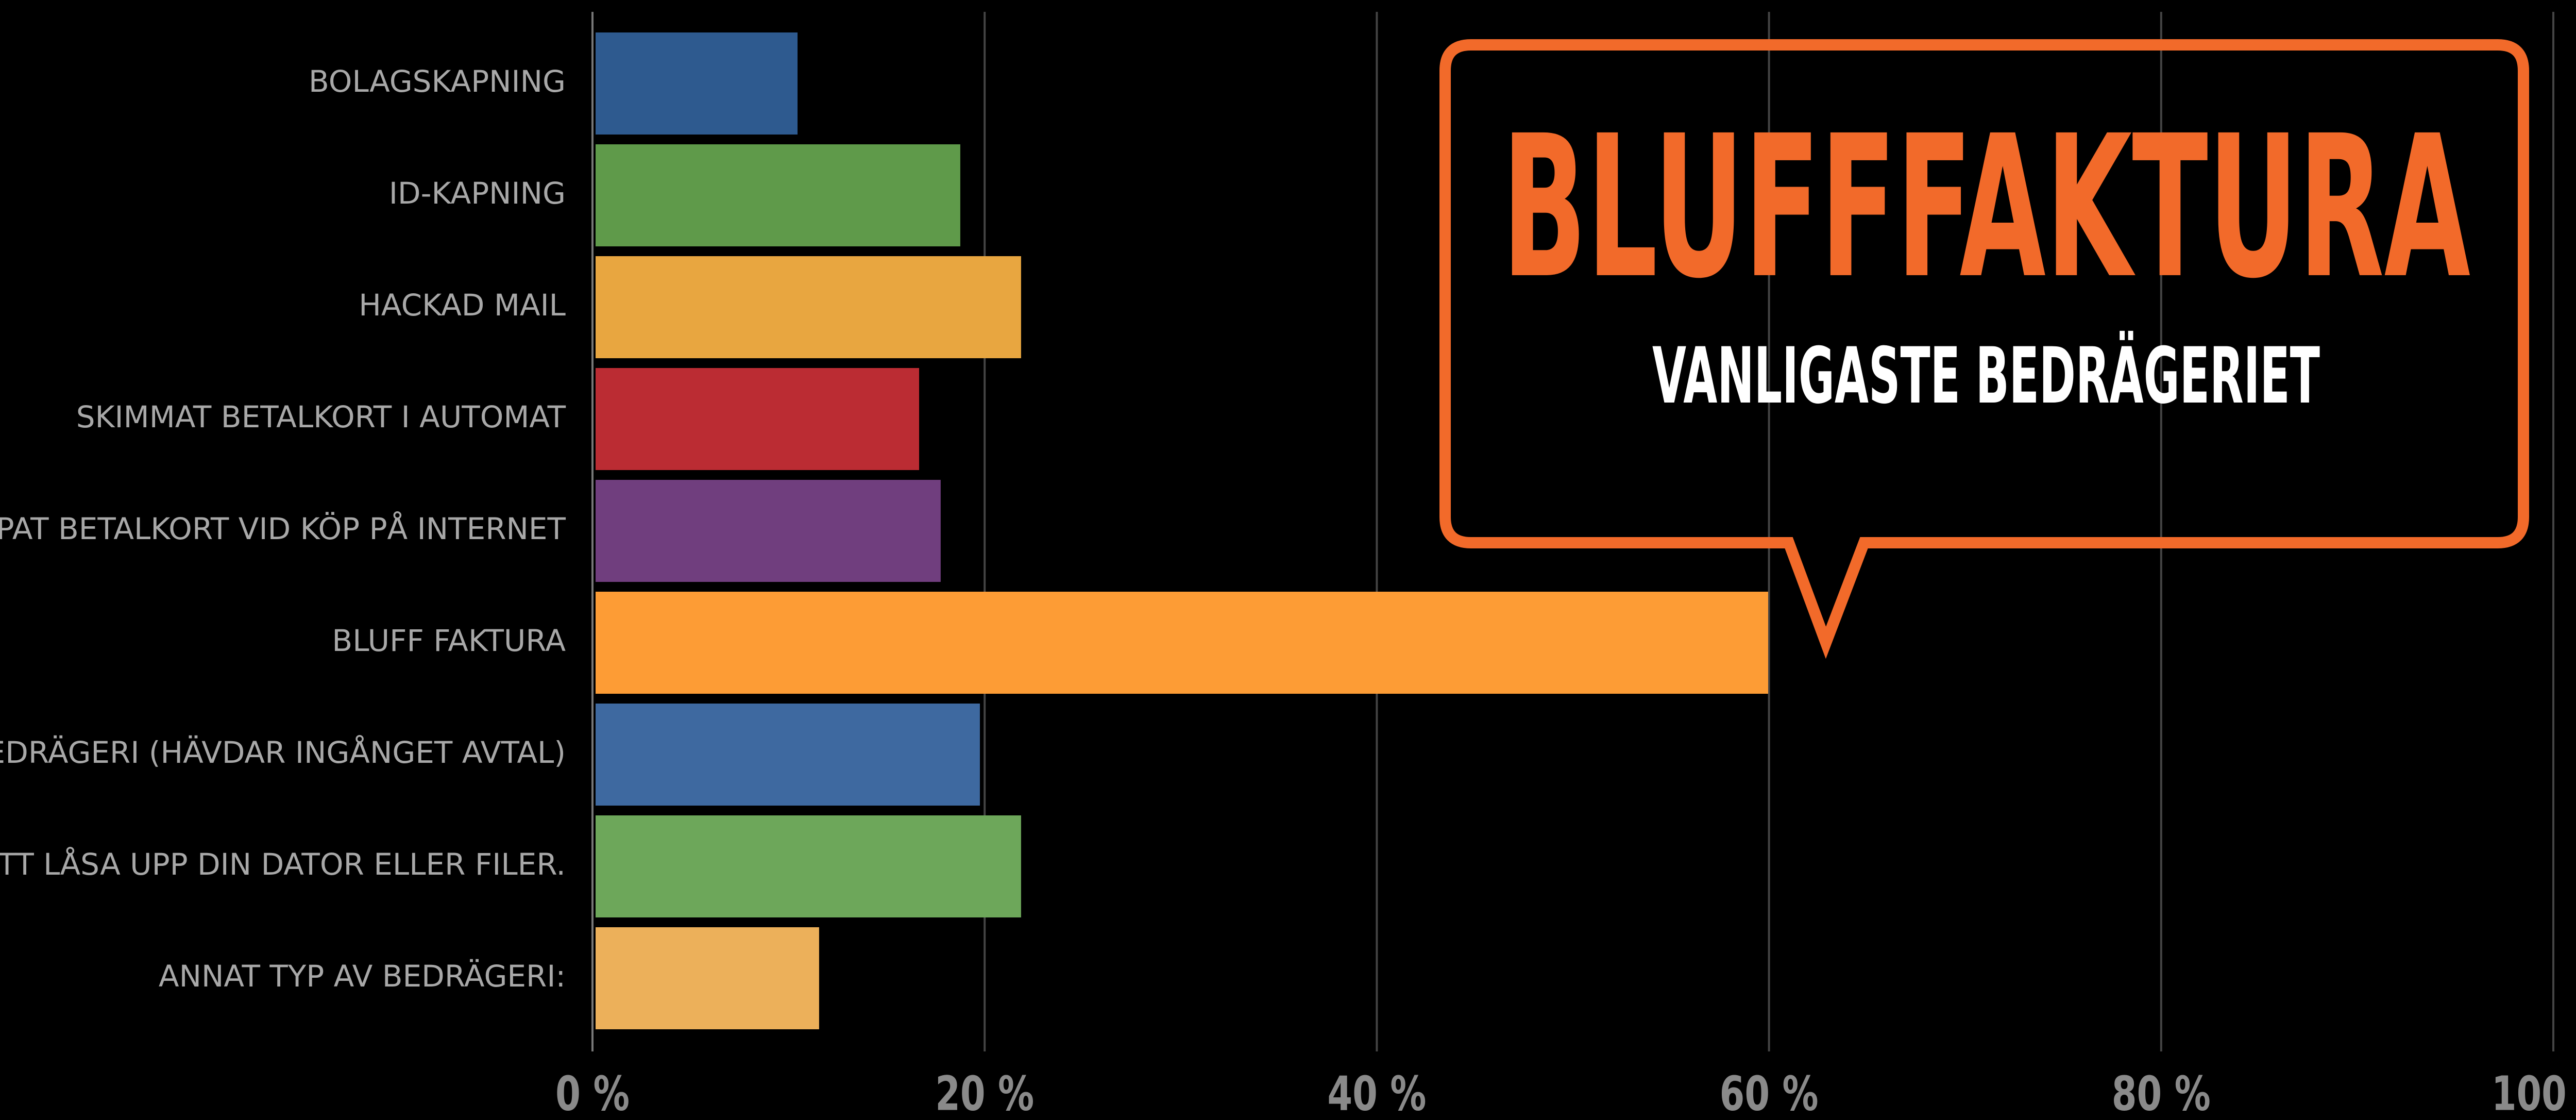 Image resolution: width=2576 pixels, height=1120 pixels. Describe the element at coordinates (283, 864) in the screenshot. I see `y-tick-label: ATT LÅSA UPP DIN DATOR ELLER FILER.` at that location.